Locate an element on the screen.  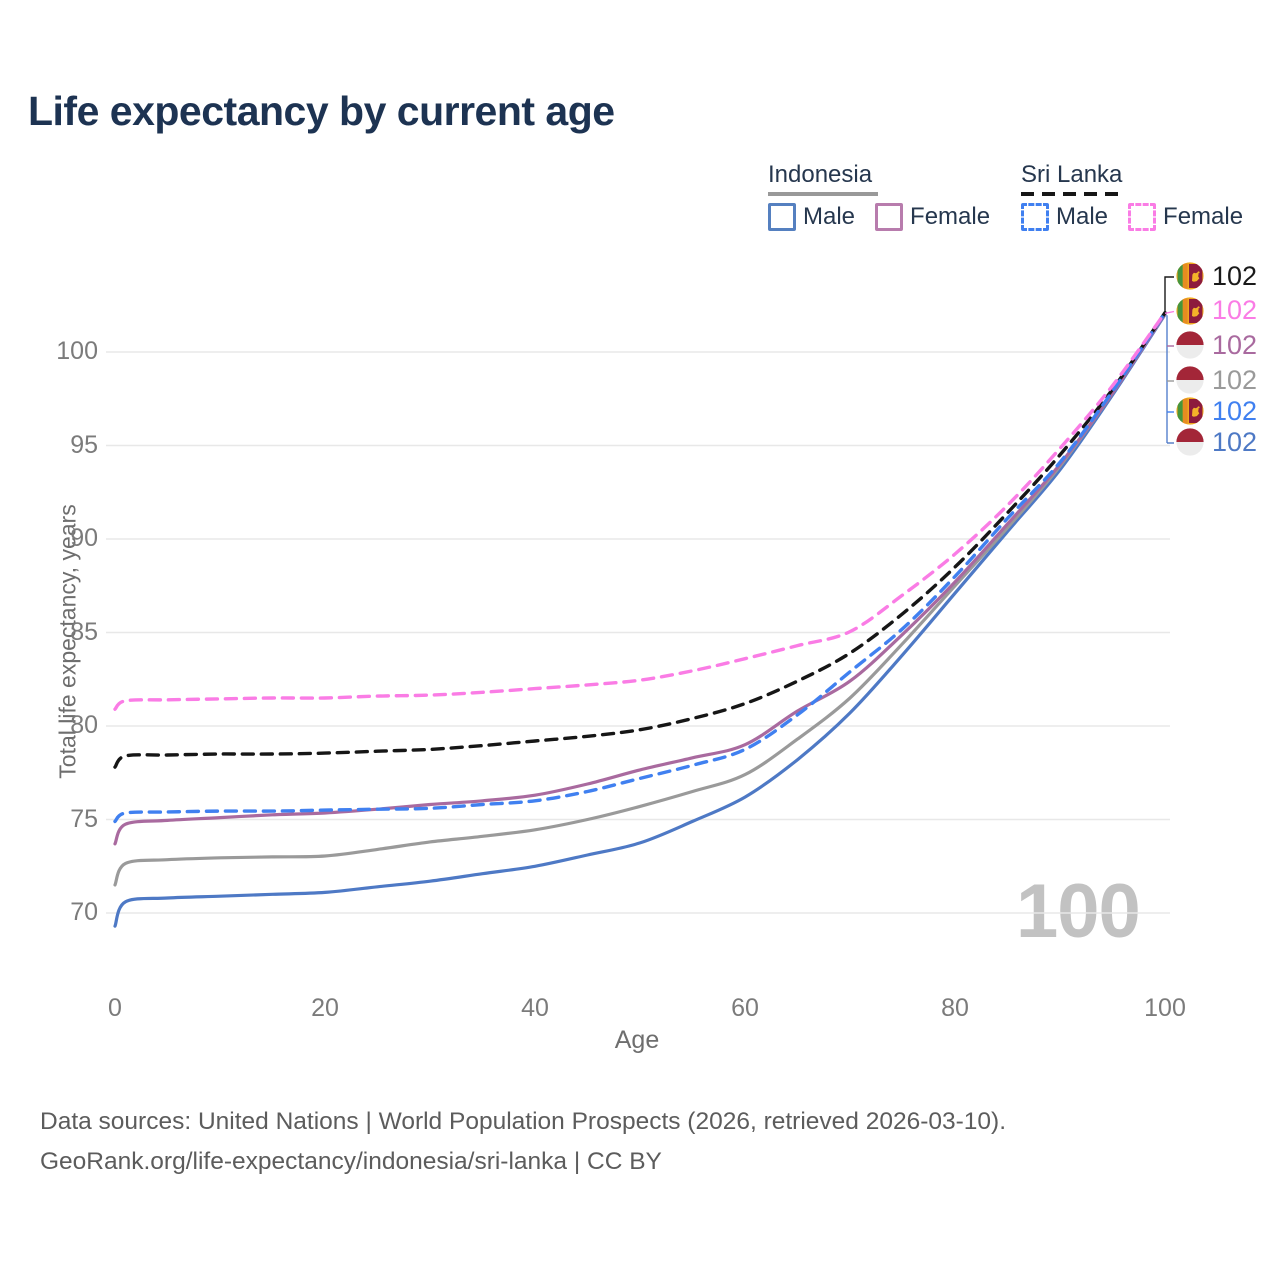
x-axis-title: Age is located at coordinates (637, 1040).